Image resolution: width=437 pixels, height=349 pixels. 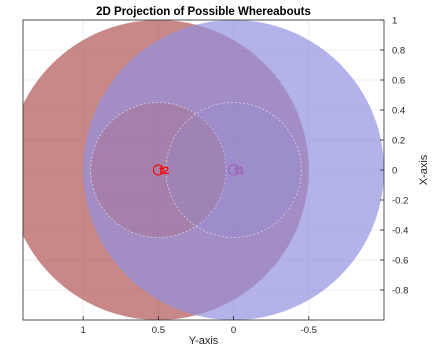 What do you see at coordinates (394, 21) in the screenshot?
I see `y-tick-label: 1` at bounding box center [394, 21].